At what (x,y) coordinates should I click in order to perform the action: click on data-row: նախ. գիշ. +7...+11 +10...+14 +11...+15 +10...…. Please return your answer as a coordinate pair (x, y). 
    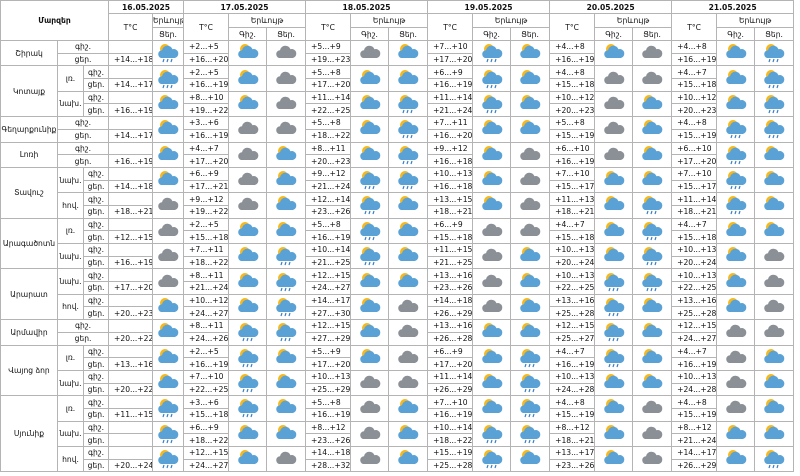
    Looking at the image, I should click on (398, 256).